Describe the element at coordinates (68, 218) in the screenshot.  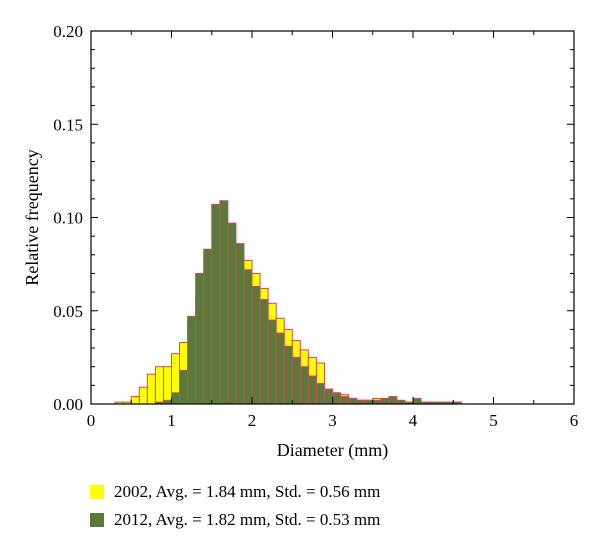
I see `y-tick-label: 0.10` at that location.